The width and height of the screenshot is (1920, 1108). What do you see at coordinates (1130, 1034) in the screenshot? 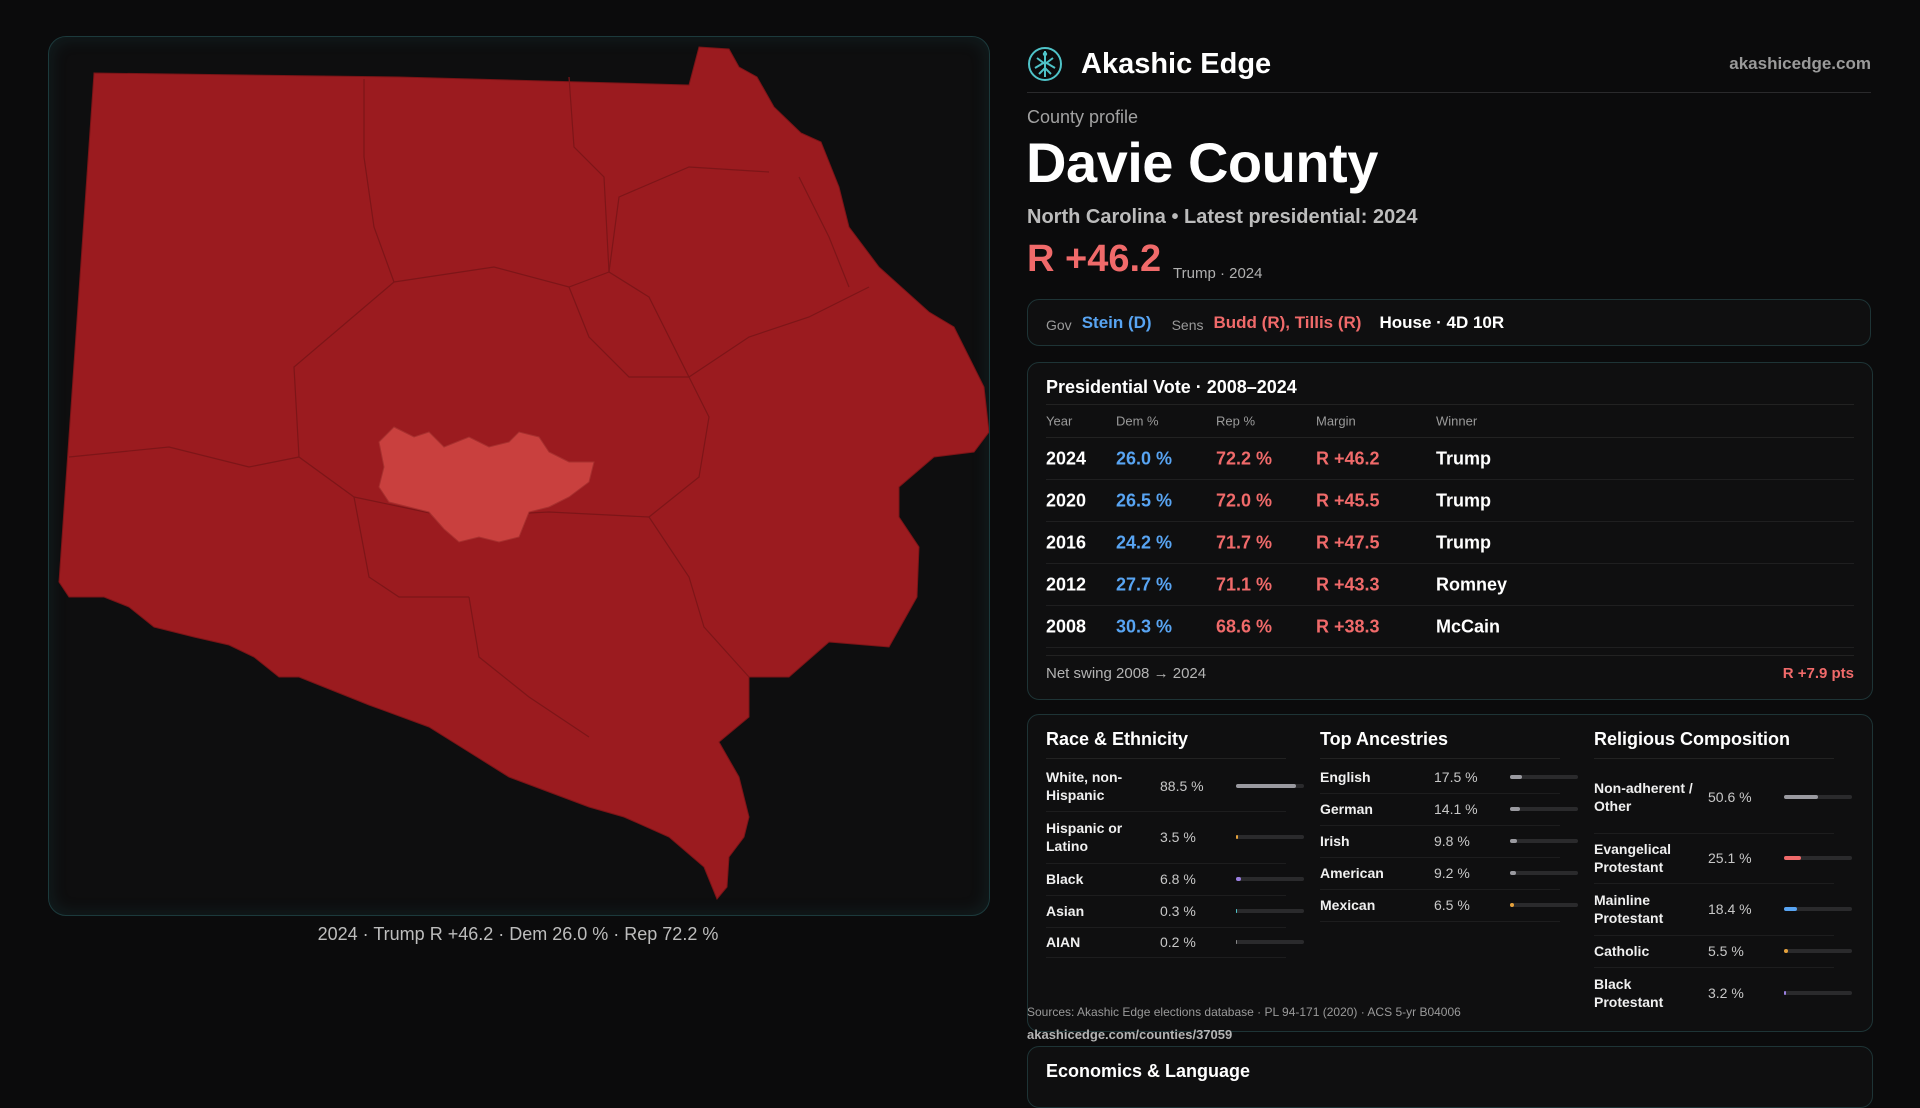
I see `source-link: akashicedge.com/counties/37059` at bounding box center [1130, 1034].